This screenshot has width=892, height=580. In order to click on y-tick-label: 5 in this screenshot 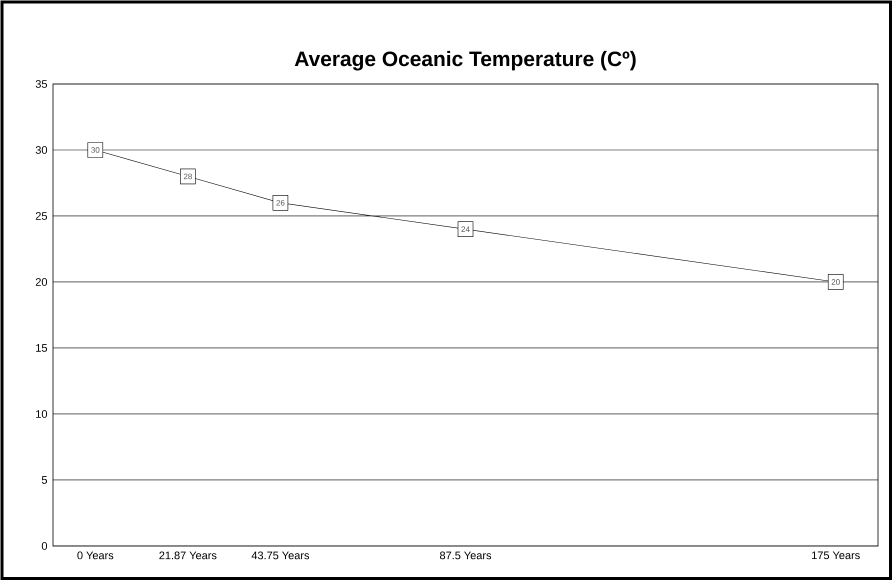, I will do `click(45, 480)`.